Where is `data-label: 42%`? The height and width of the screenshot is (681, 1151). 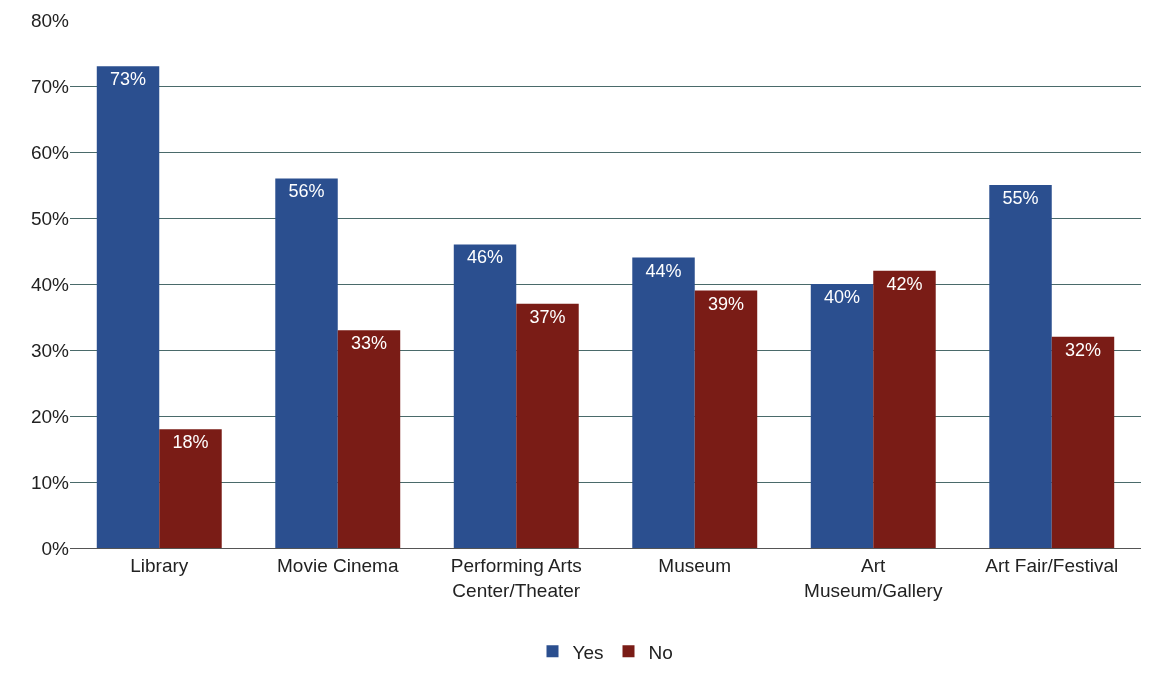 data-label: 42% is located at coordinates (904, 283).